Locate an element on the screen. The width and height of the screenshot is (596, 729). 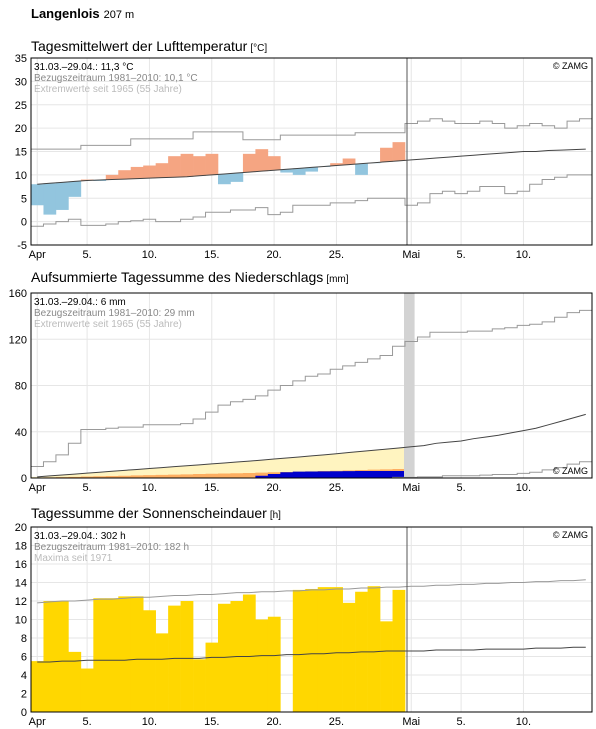
temperature-title-text: Tagesmittelwert der Lufttemperatur is located at coordinates (139, 46).